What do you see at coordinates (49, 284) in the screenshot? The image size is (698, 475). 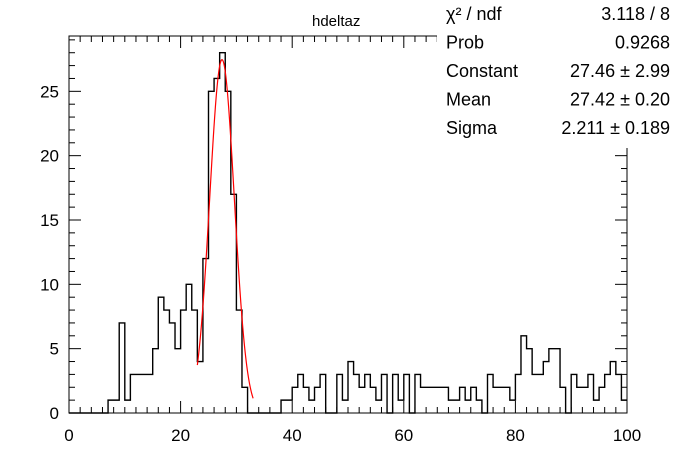 I see `y-tick-label: 10` at bounding box center [49, 284].